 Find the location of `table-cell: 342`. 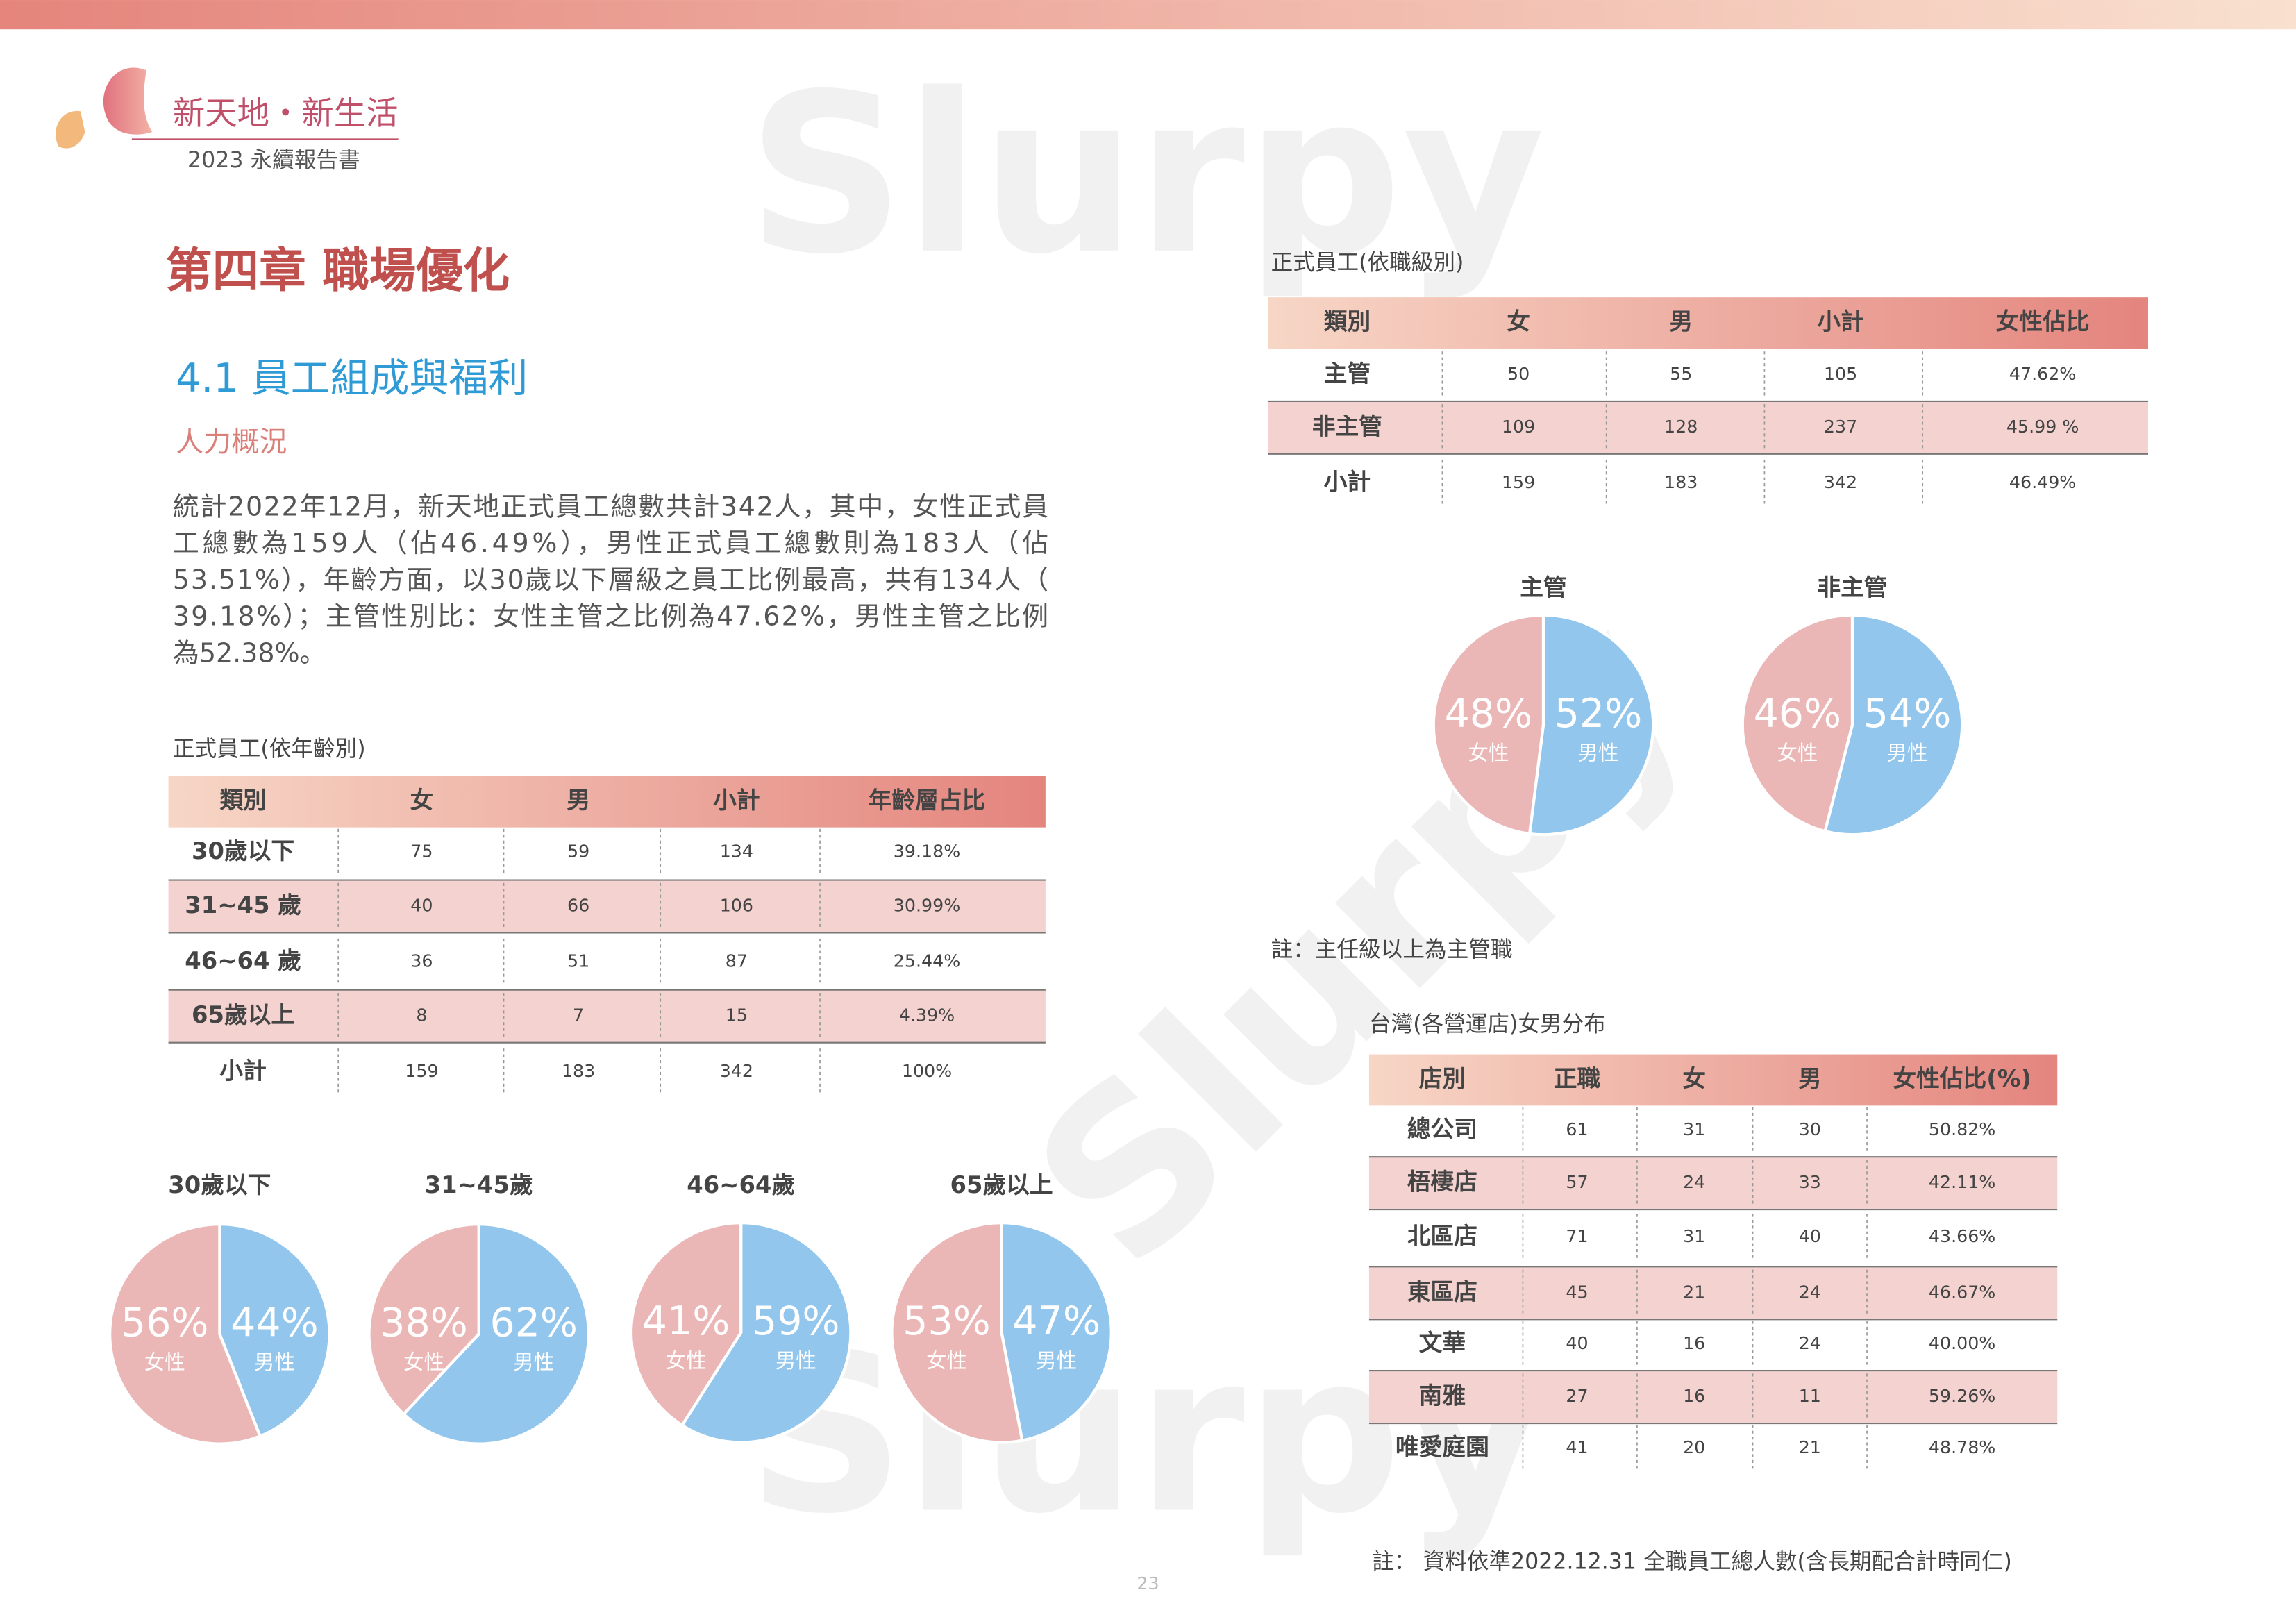

table-cell: 342 is located at coordinates (736, 1071).